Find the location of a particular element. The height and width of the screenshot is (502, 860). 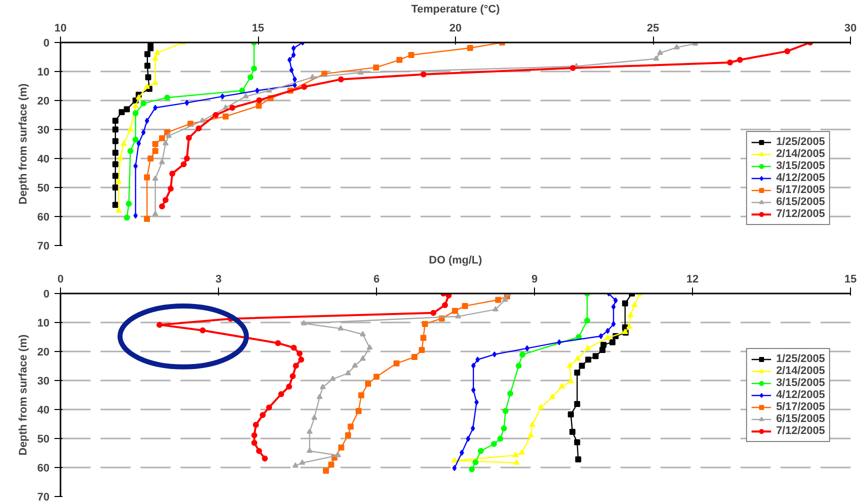

x-tick-label: 12 is located at coordinates (692, 280).